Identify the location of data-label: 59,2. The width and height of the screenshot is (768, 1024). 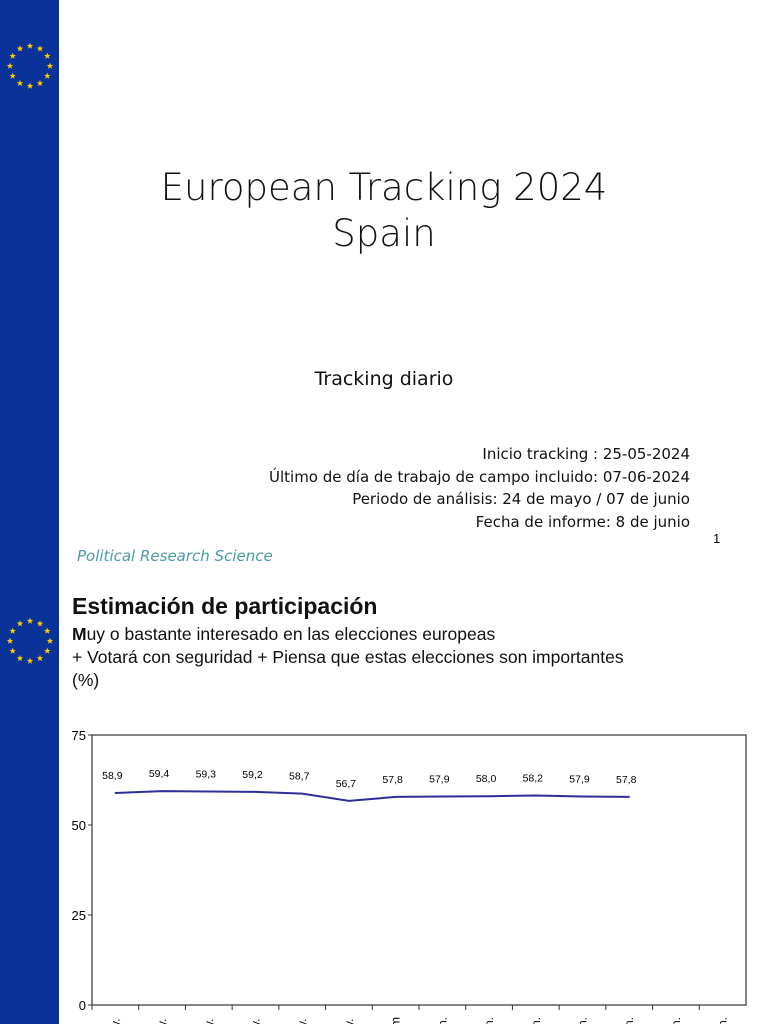
(252, 775).